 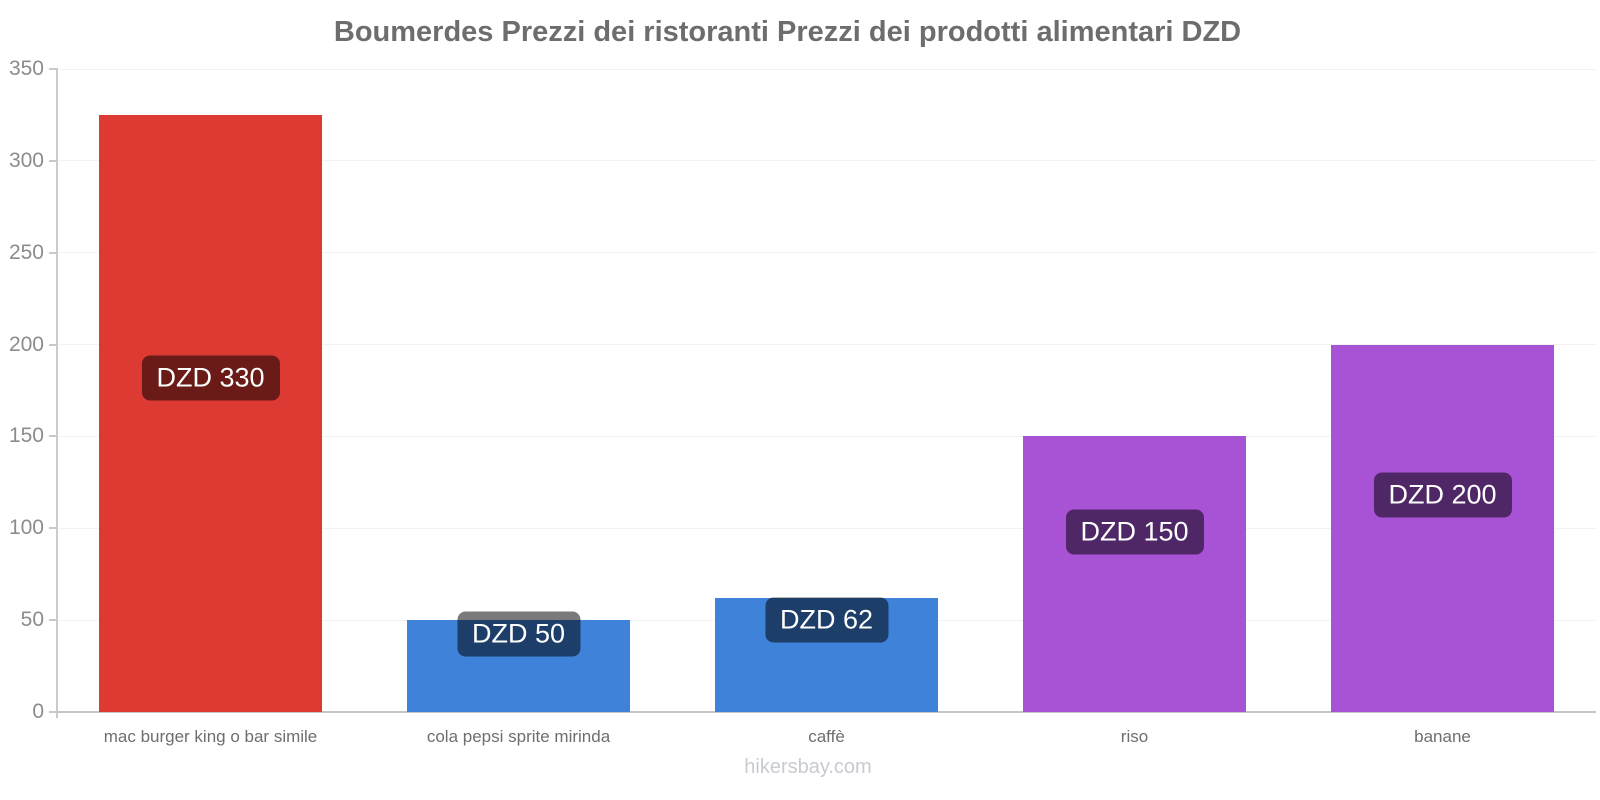 I want to click on y-axis-tick-label: 250, so click(x=26, y=252).